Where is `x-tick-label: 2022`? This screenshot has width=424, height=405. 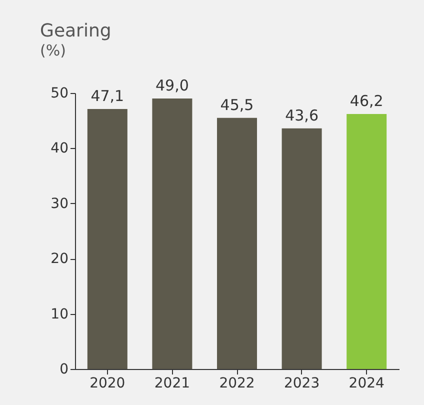 x-tick-label: 2022 is located at coordinates (237, 384).